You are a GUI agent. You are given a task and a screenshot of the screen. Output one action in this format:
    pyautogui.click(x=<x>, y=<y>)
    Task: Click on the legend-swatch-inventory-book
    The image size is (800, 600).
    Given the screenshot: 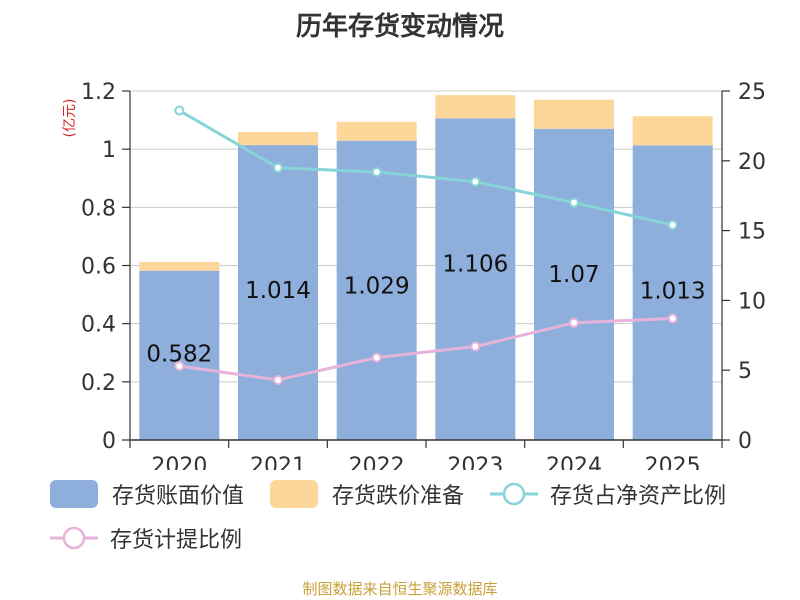 What is the action you would take?
    pyautogui.click(x=74, y=494)
    